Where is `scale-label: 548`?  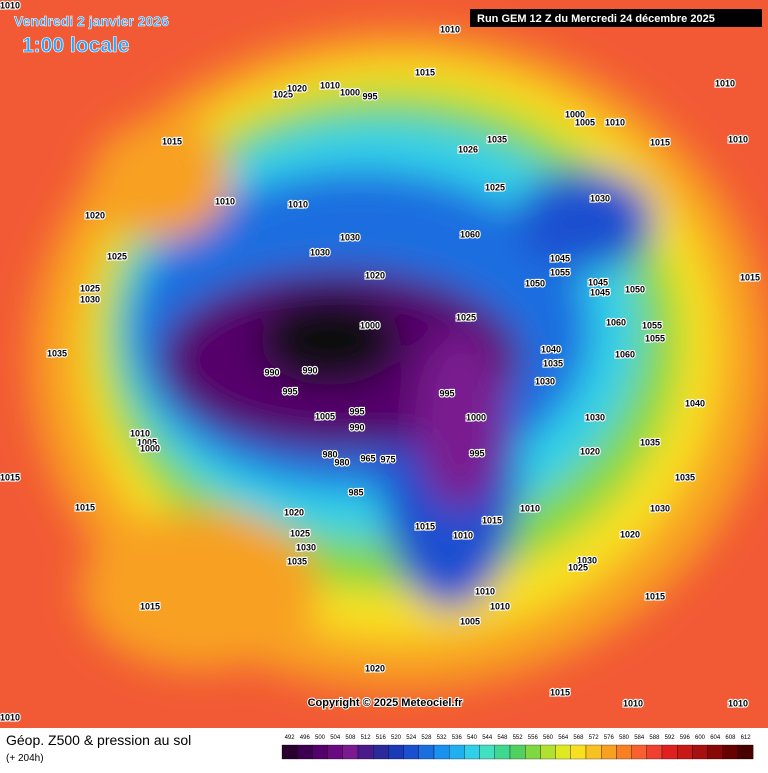
scale-label: 548 is located at coordinates (502, 738).